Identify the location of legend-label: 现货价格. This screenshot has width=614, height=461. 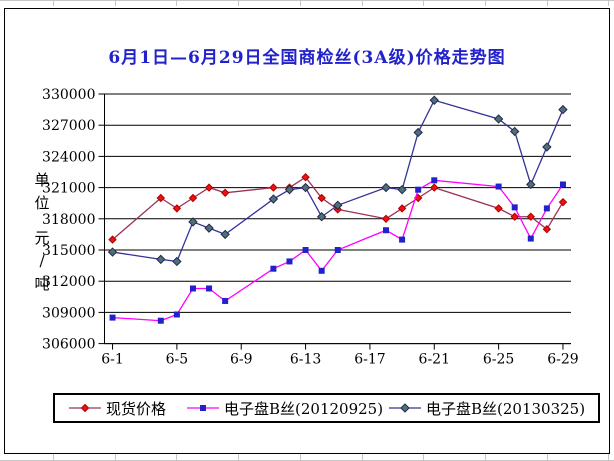
(136, 408).